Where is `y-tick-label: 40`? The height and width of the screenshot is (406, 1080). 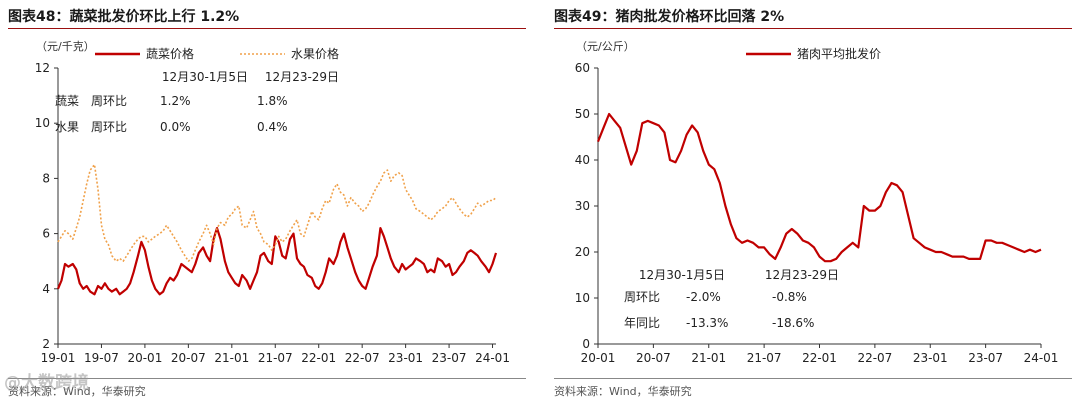
y-tick-label: 40 is located at coordinates (582, 160).